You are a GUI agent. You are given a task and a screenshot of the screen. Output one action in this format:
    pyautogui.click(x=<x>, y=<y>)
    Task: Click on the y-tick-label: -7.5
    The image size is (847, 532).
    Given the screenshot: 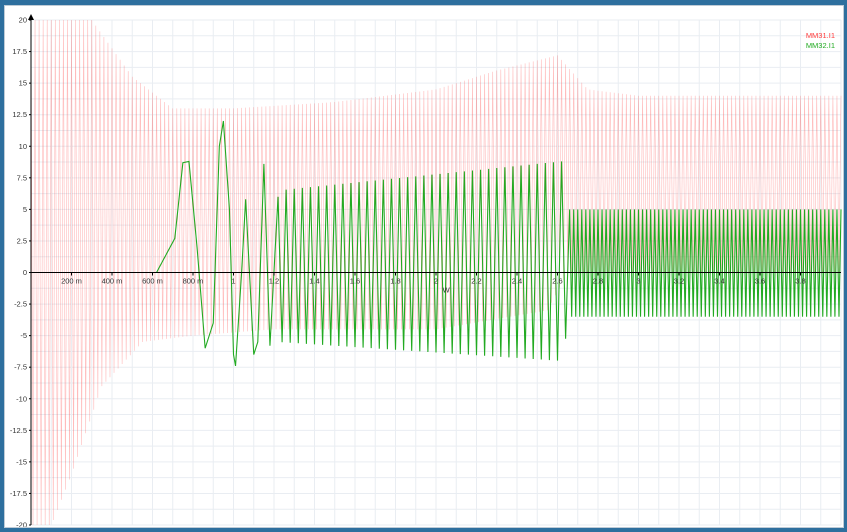 What is the action you would take?
    pyautogui.click(x=20, y=367)
    